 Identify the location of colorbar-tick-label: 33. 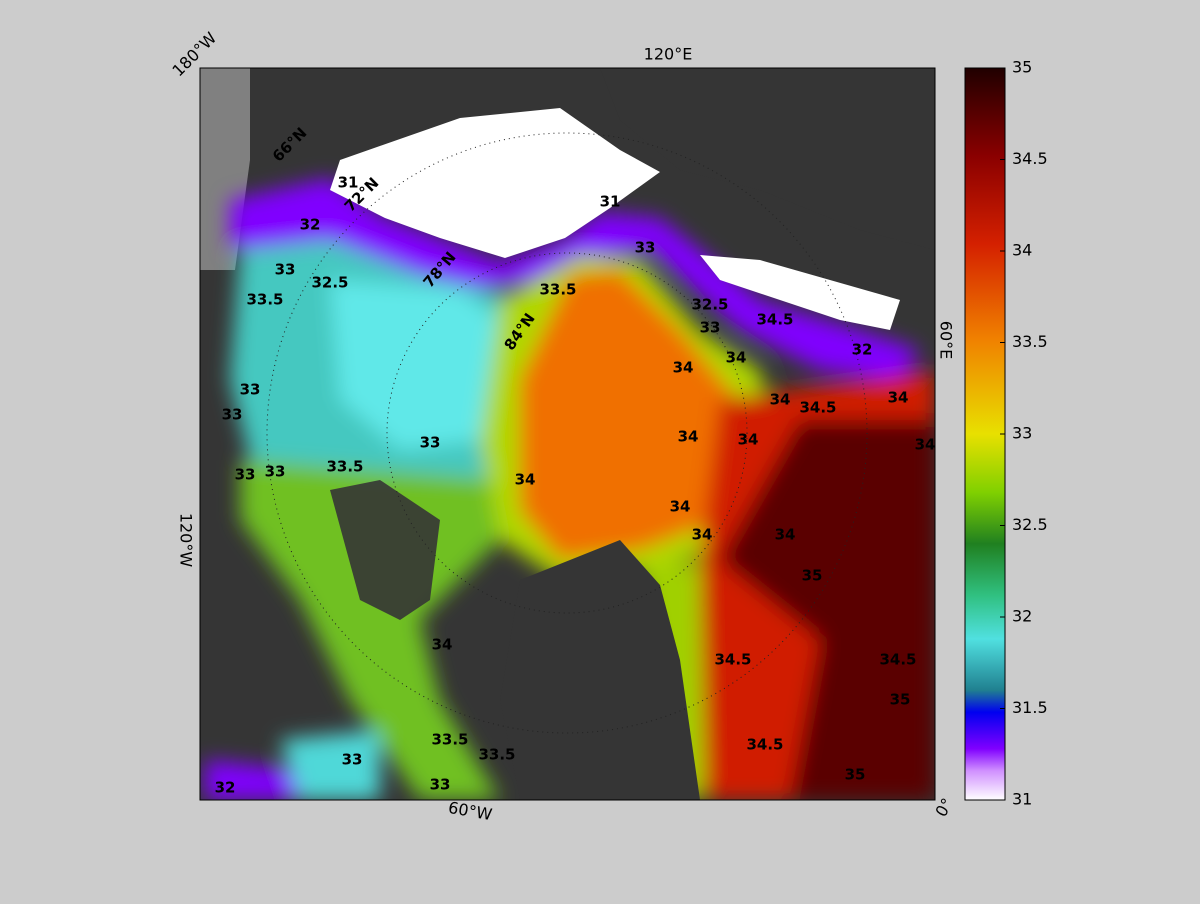
(1022, 433).